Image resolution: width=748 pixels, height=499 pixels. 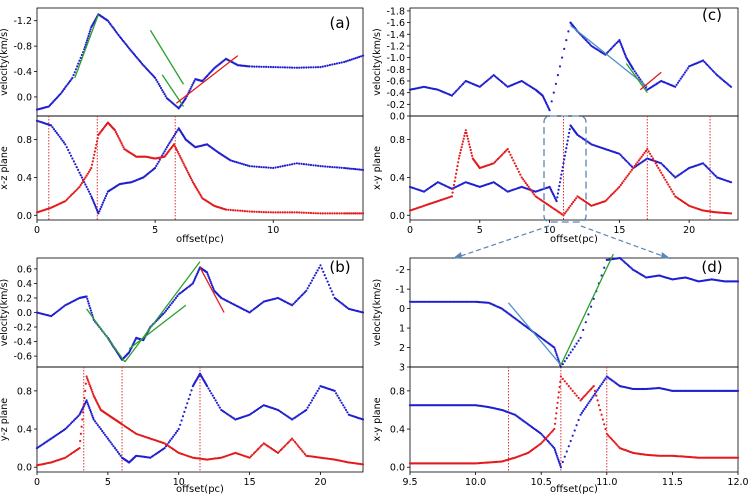 What do you see at coordinates (182, 420) in the screenshot?
I see `subplot-bot: 0.0 0.4 0.8 y-z plane` at bounding box center [182, 420].